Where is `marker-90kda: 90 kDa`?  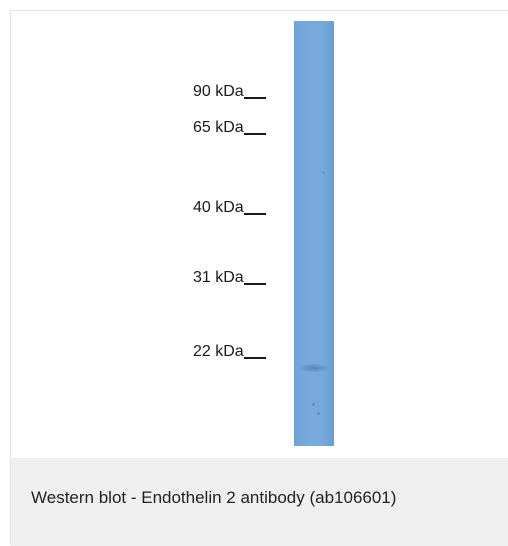
marker-90kda: 90 kDa is located at coordinates (229, 92).